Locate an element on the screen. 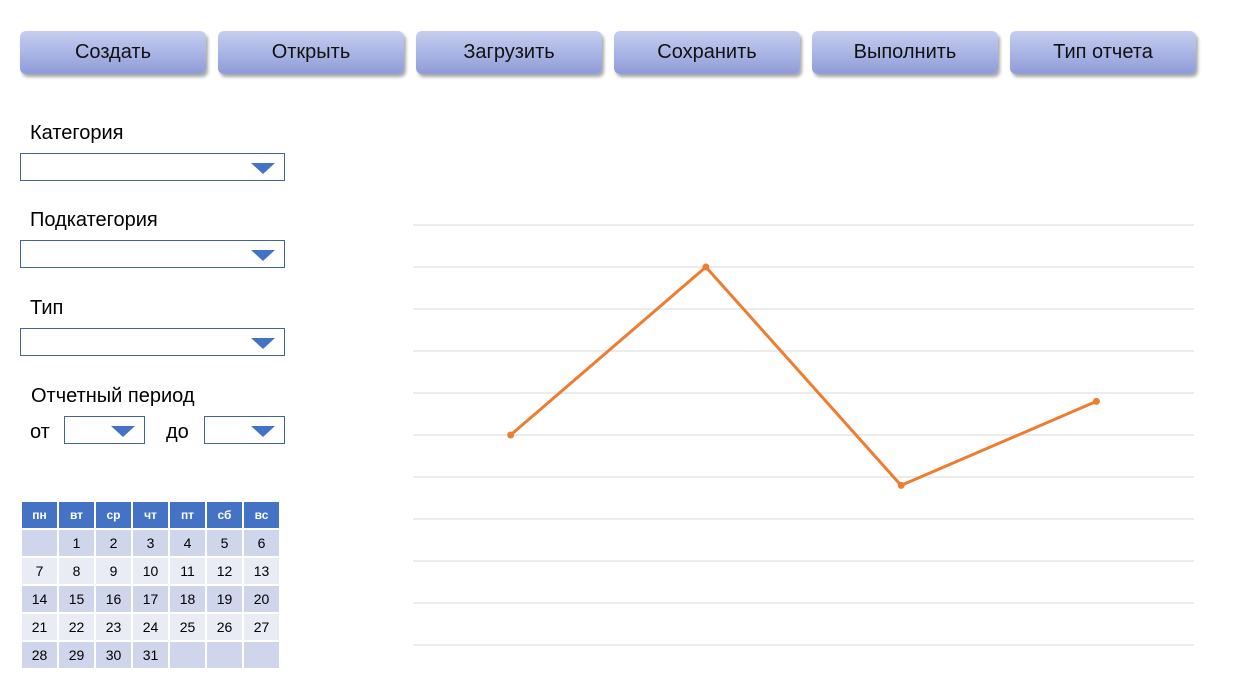  calendar-day: 3 is located at coordinates (150, 543).